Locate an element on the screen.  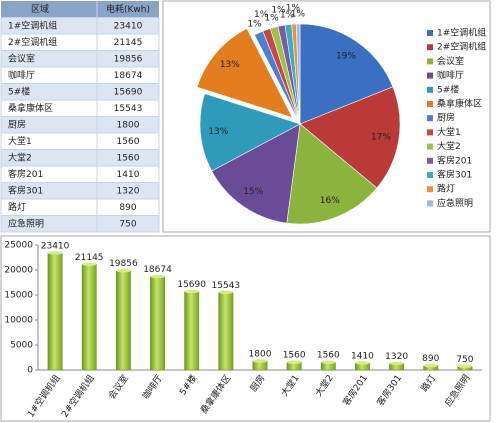
table-cell: 1800 is located at coordinates (128, 125).